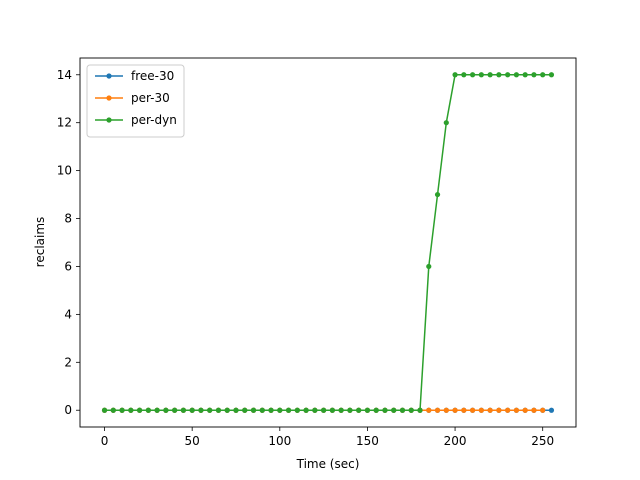  What do you see at coordinates (367, 441) in the screenshot?
I see `x-tick-label: 150` at bounding box center [367, 441].